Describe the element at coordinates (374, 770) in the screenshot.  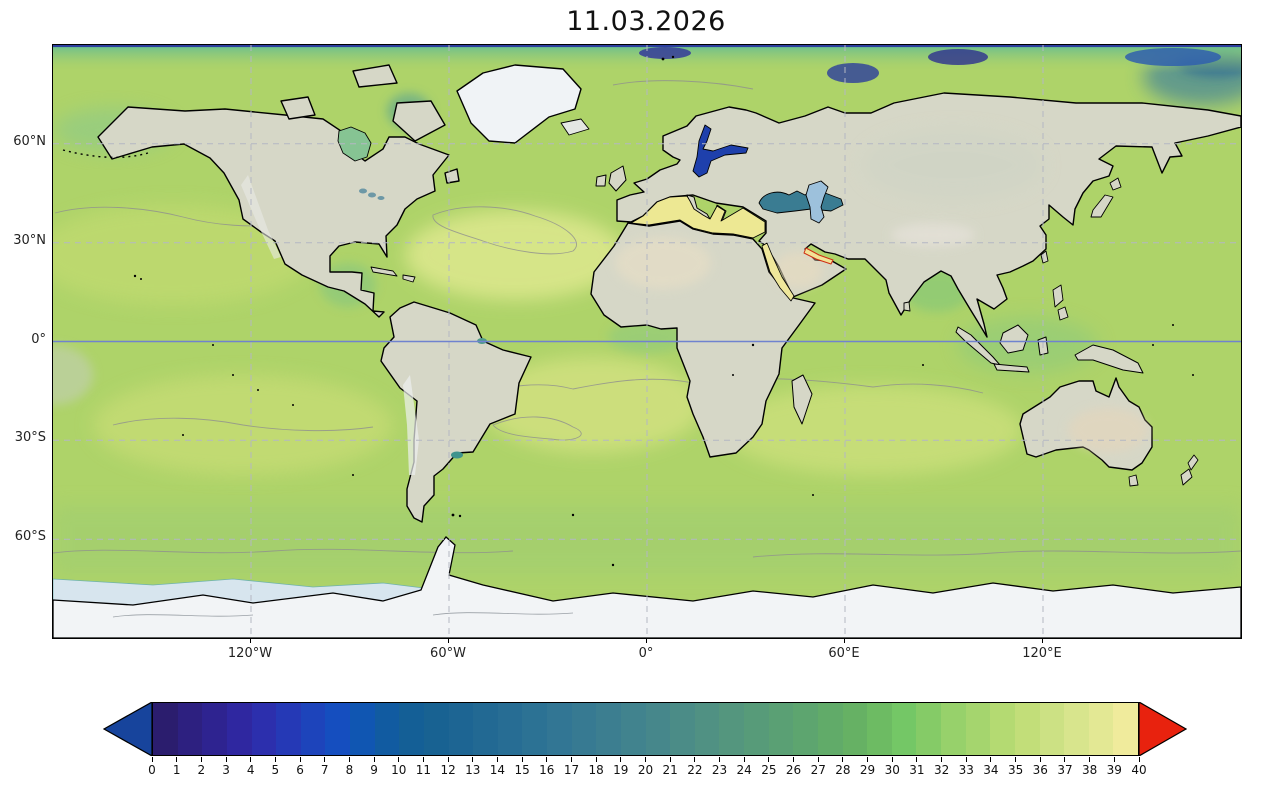
I see `colorbar-tick-label: 9` at that location.